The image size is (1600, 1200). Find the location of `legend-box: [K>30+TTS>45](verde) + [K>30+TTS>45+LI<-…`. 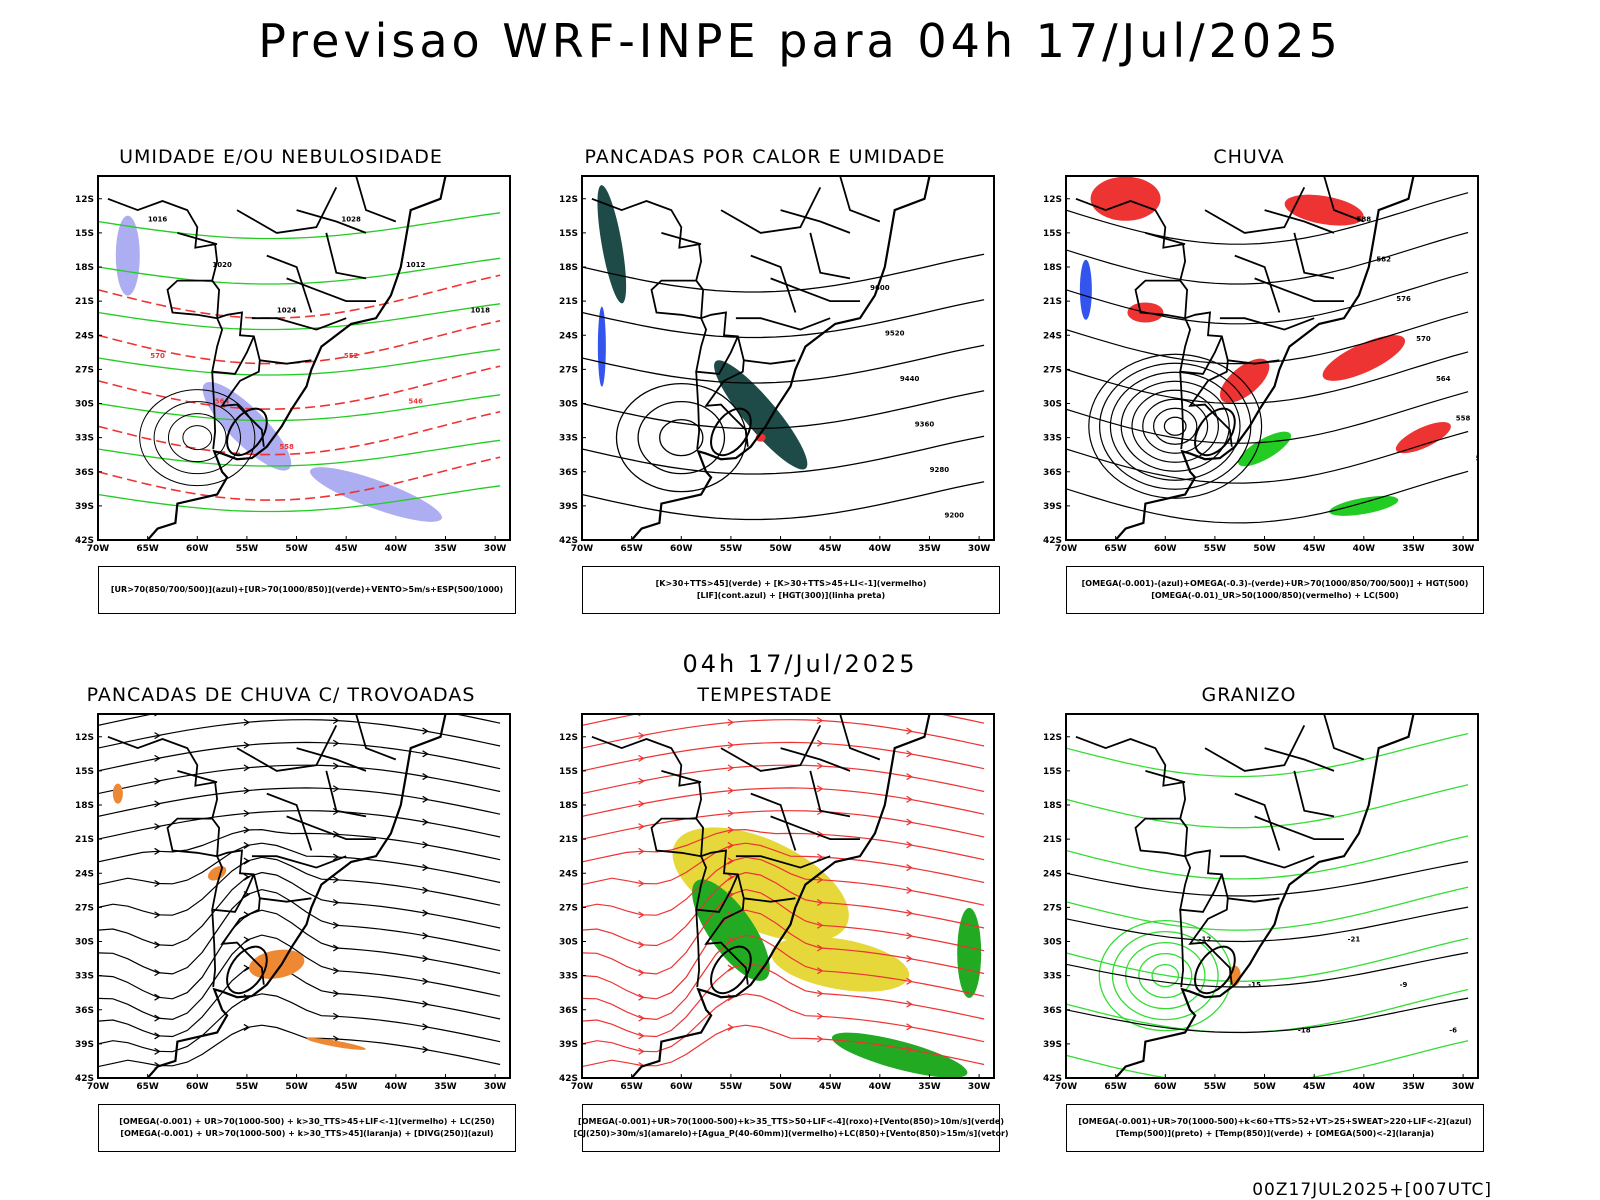

legend-box: [K>30+TTS>45](verde) + [K>30+TTS>45+LI<-… is located at coordinates (791, 590).